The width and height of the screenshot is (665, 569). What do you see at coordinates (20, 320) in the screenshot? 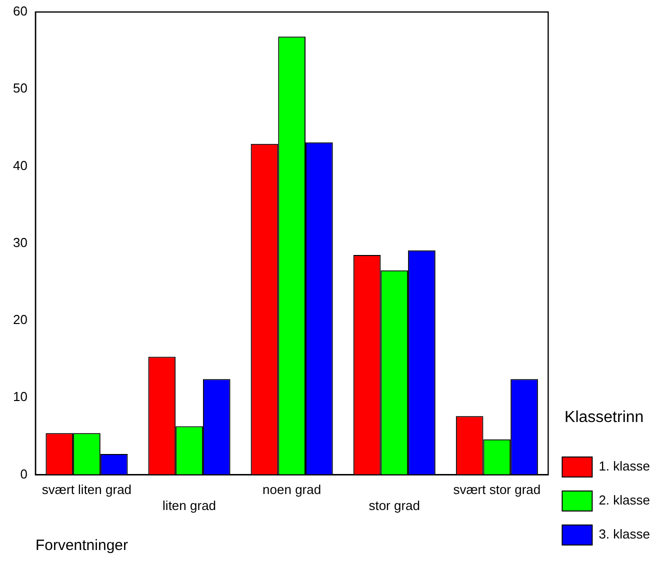
I see `y-tick-label: 20` at bounding box center [20, 320].